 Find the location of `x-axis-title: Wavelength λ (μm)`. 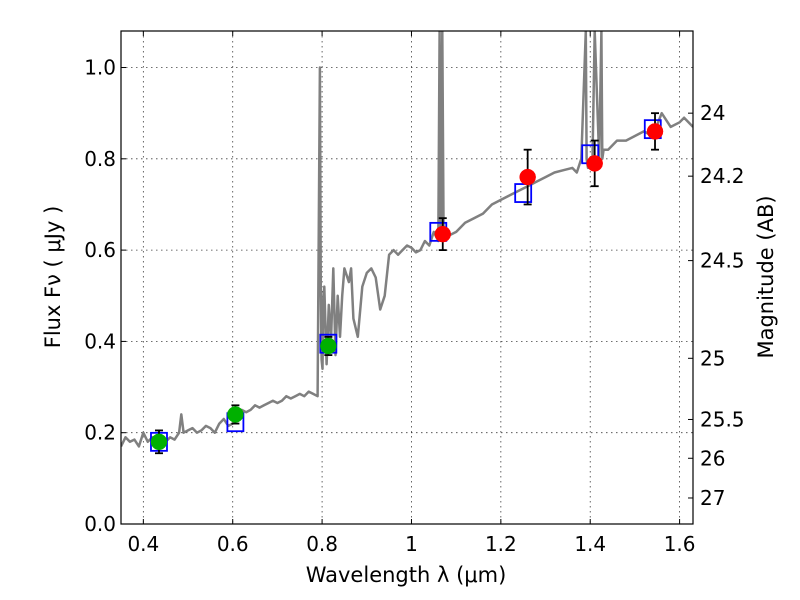

x-axis-title: Wavelength λ (μm) is located at coordinates (406, 575).